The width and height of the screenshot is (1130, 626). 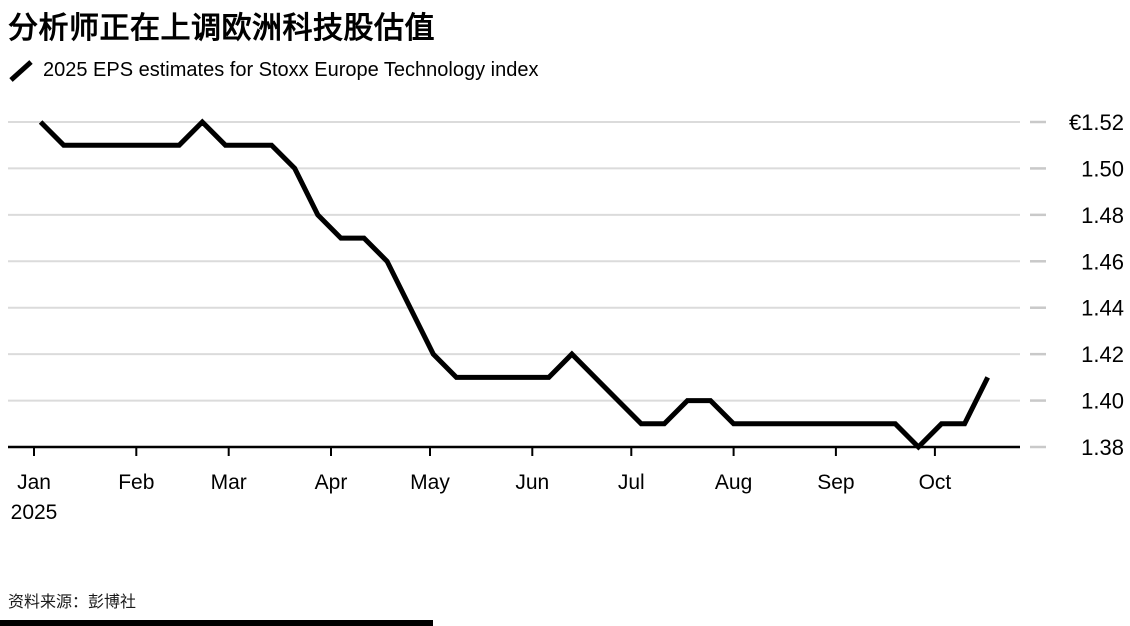 I want to click on x-tick-label: Feb, so click(x=136, y=482).